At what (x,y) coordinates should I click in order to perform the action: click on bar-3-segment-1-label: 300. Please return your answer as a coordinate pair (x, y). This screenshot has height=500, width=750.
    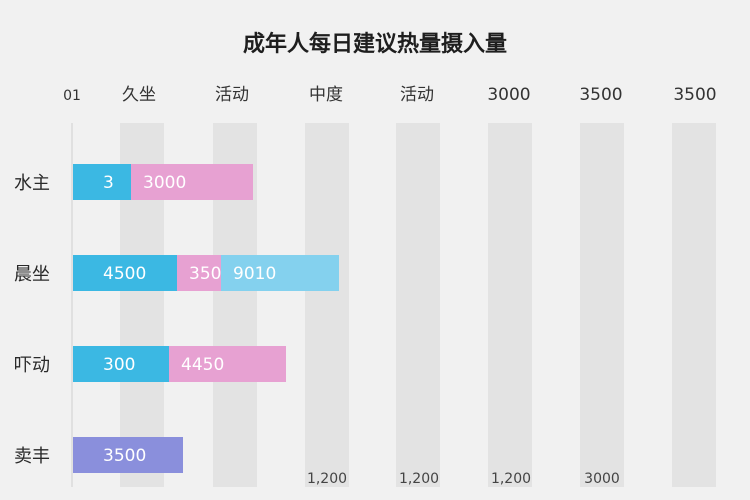
    Looking at the image, I should click on (119, 365).